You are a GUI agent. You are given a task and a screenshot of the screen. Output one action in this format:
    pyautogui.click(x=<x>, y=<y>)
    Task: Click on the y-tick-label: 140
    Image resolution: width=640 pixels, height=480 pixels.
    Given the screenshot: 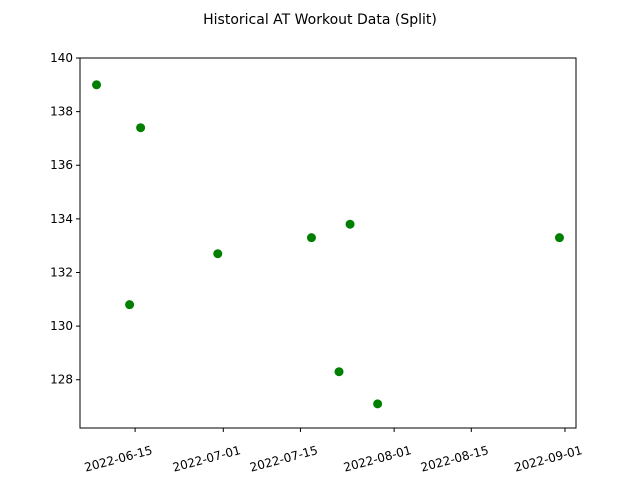 What is the action you would take?
    pyautogui.click(x=61, y=58)
    